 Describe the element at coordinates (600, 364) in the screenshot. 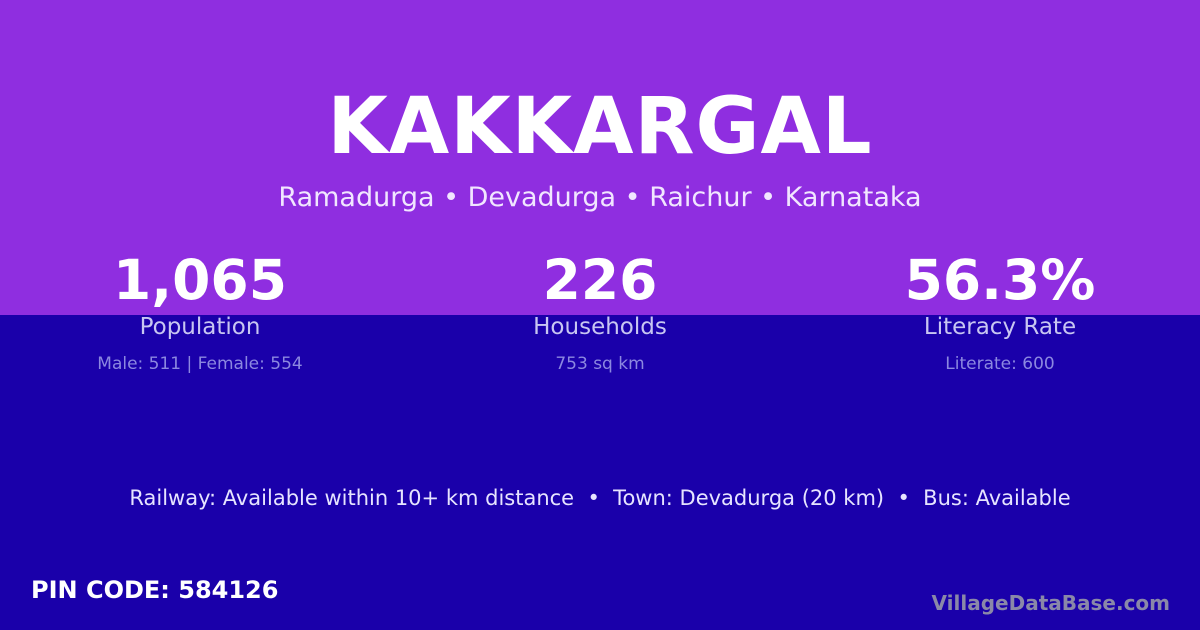

I see `stat-note: 753 sq km` at that location.